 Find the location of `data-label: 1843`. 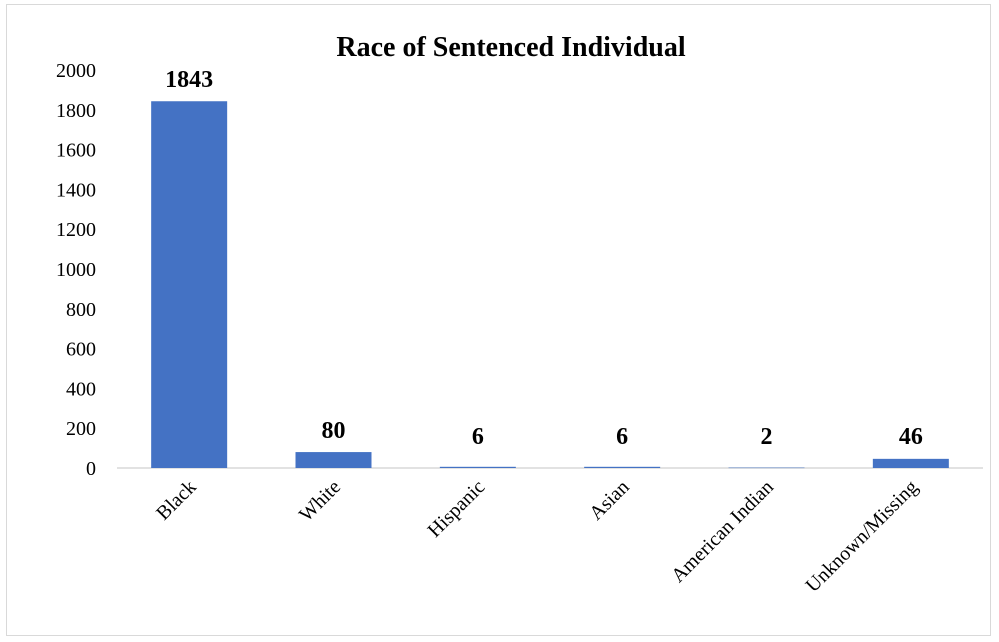

data-label: 1843 is located at coordinates (189, 80).